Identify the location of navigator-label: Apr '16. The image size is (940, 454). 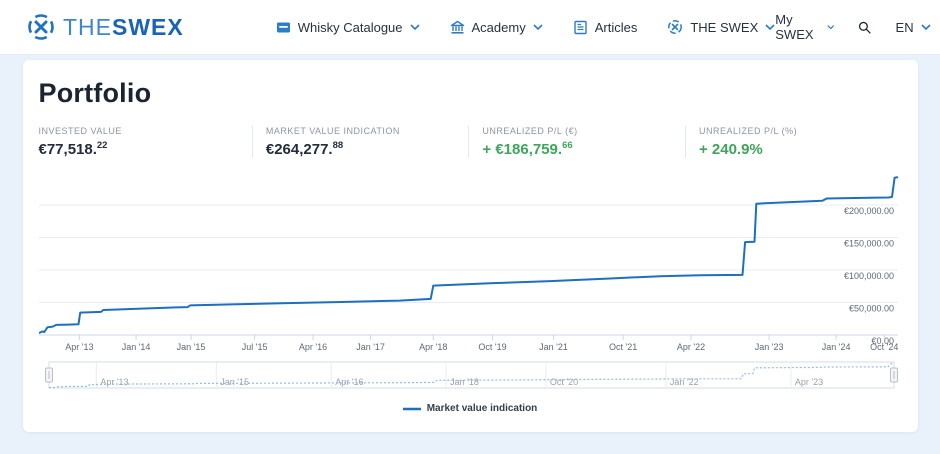
(349, 382).